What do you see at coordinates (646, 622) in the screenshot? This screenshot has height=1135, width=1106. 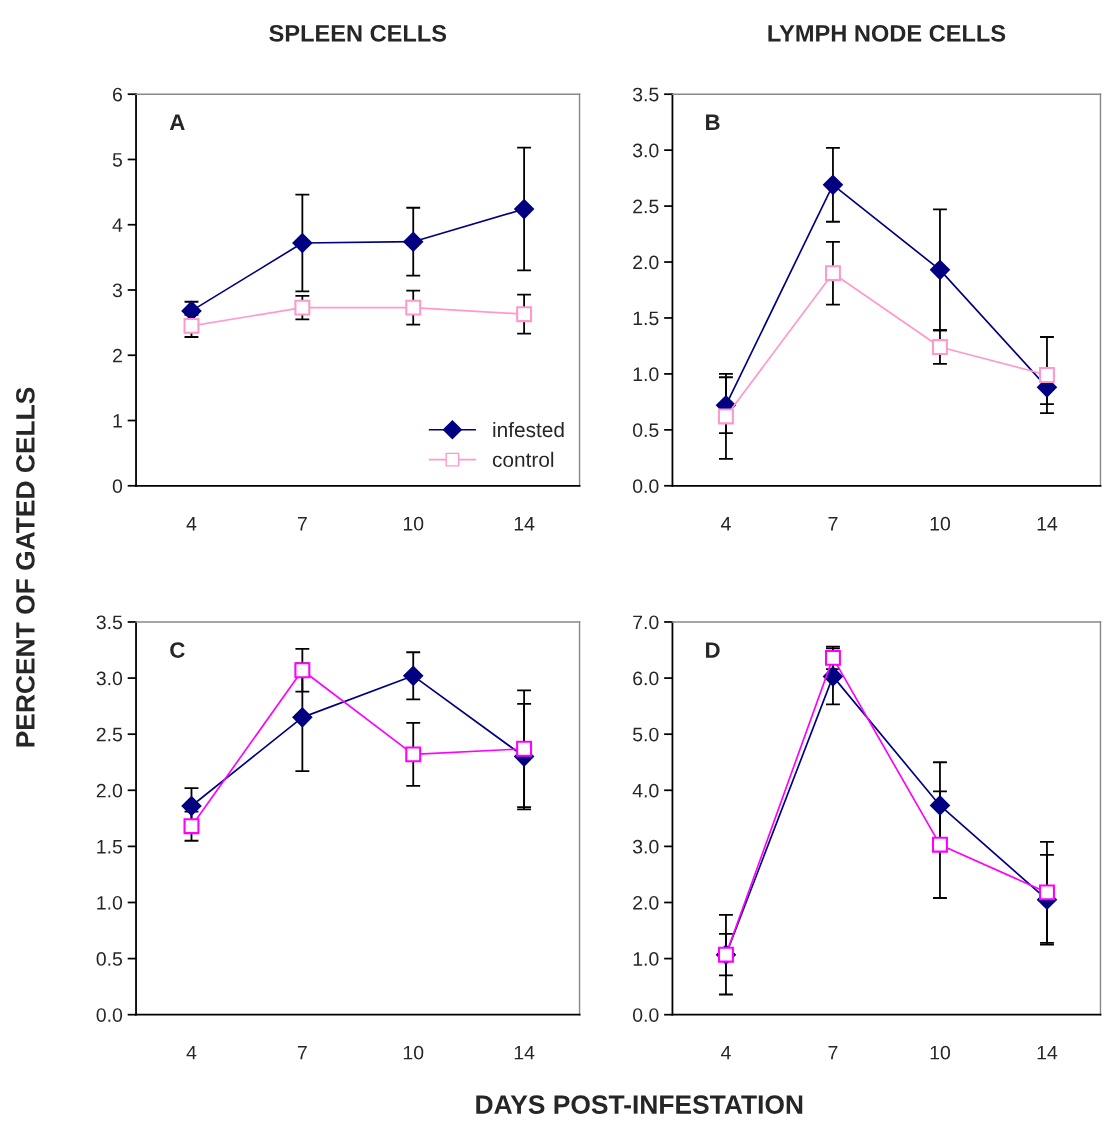 I see `y-tick-label: 7.0` at bounding box center [646, 622].